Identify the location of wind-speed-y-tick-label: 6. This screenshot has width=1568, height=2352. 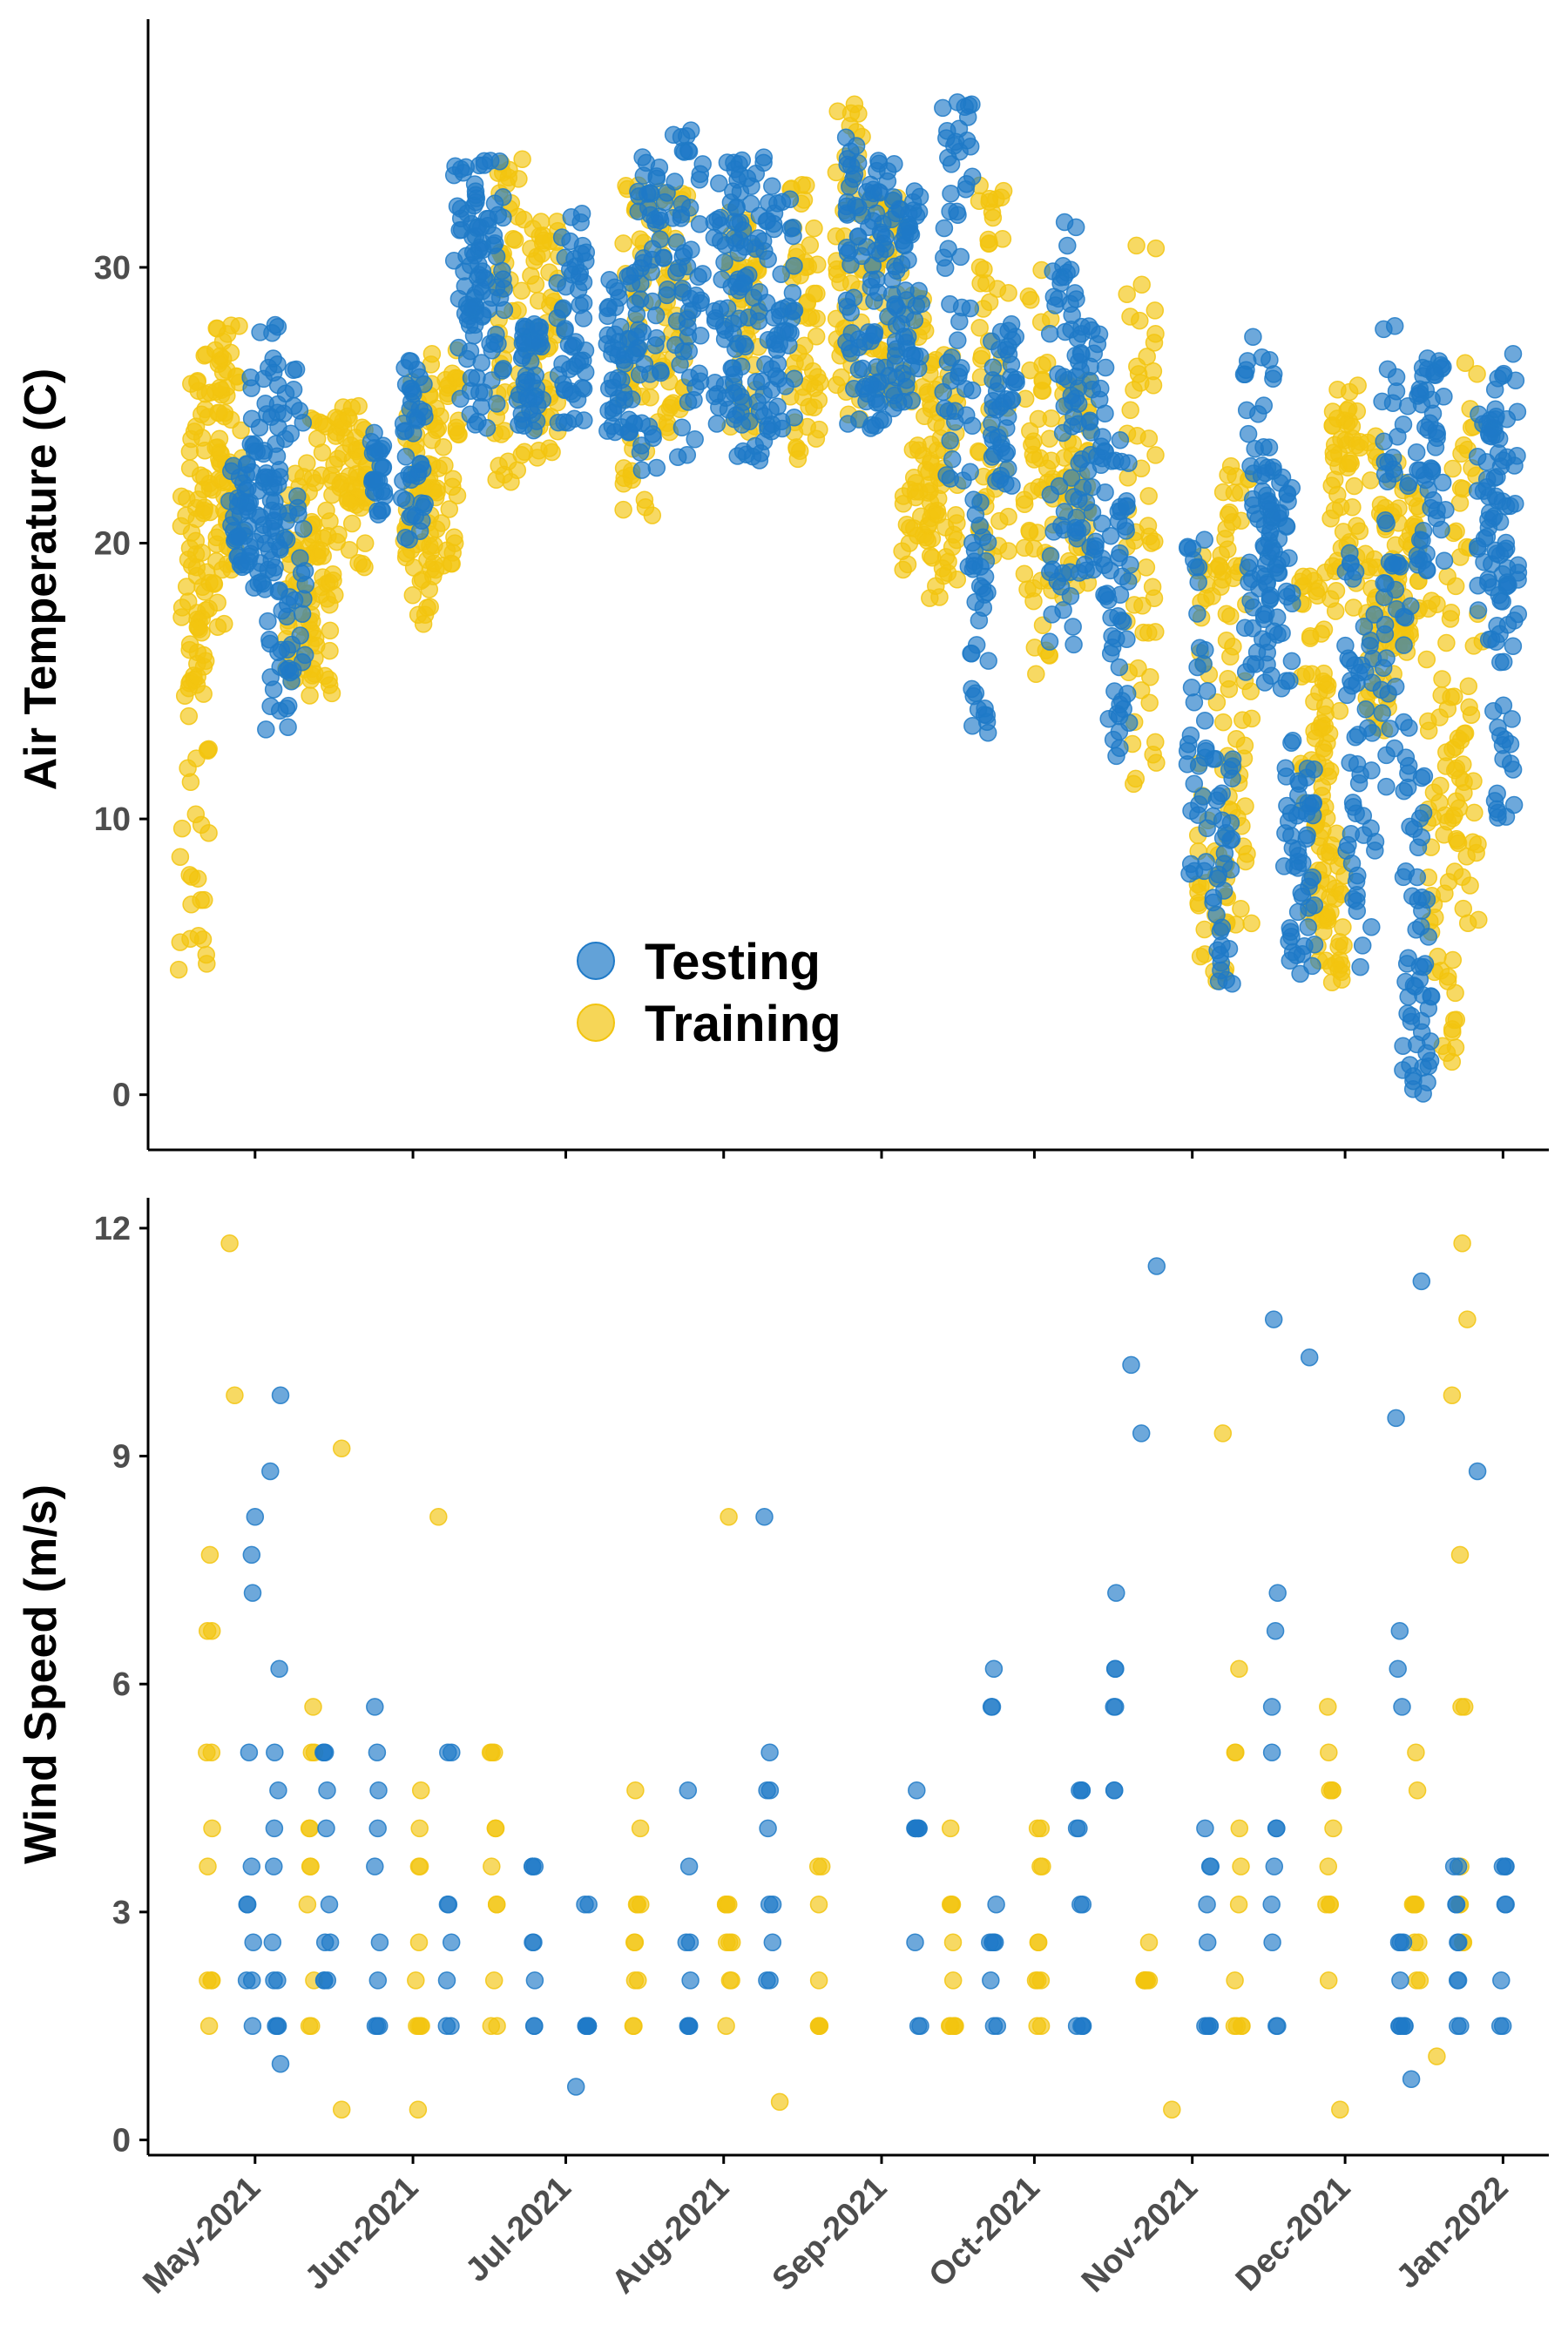
(121, 1684).